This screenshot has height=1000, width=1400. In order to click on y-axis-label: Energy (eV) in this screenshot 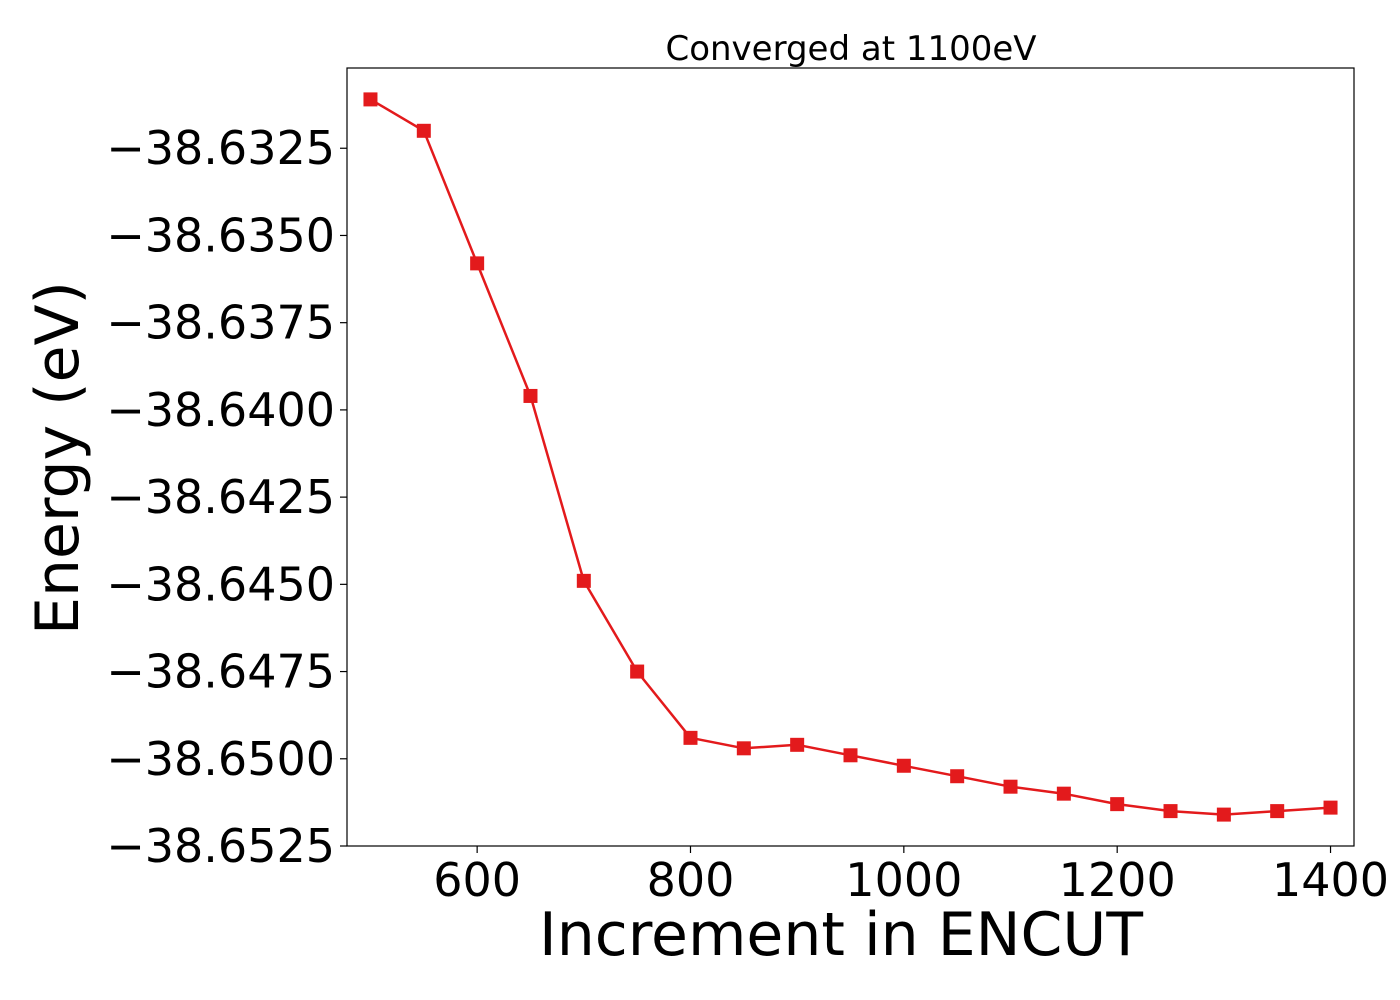, I will do `click(58, 458)`.